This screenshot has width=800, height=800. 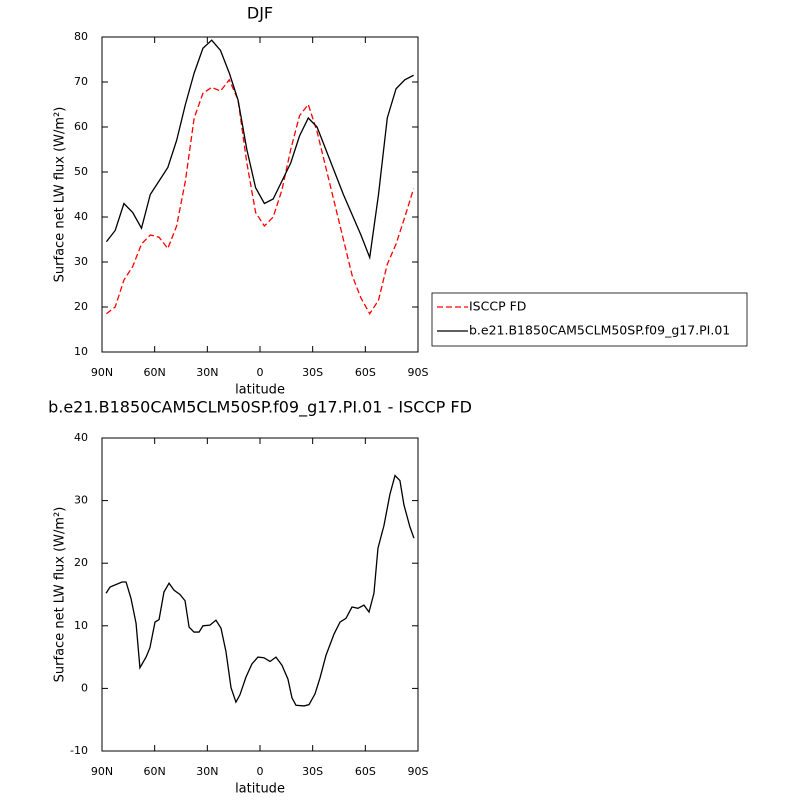 I want to click on y-tick-label: -10, so click(x=79, y=750).